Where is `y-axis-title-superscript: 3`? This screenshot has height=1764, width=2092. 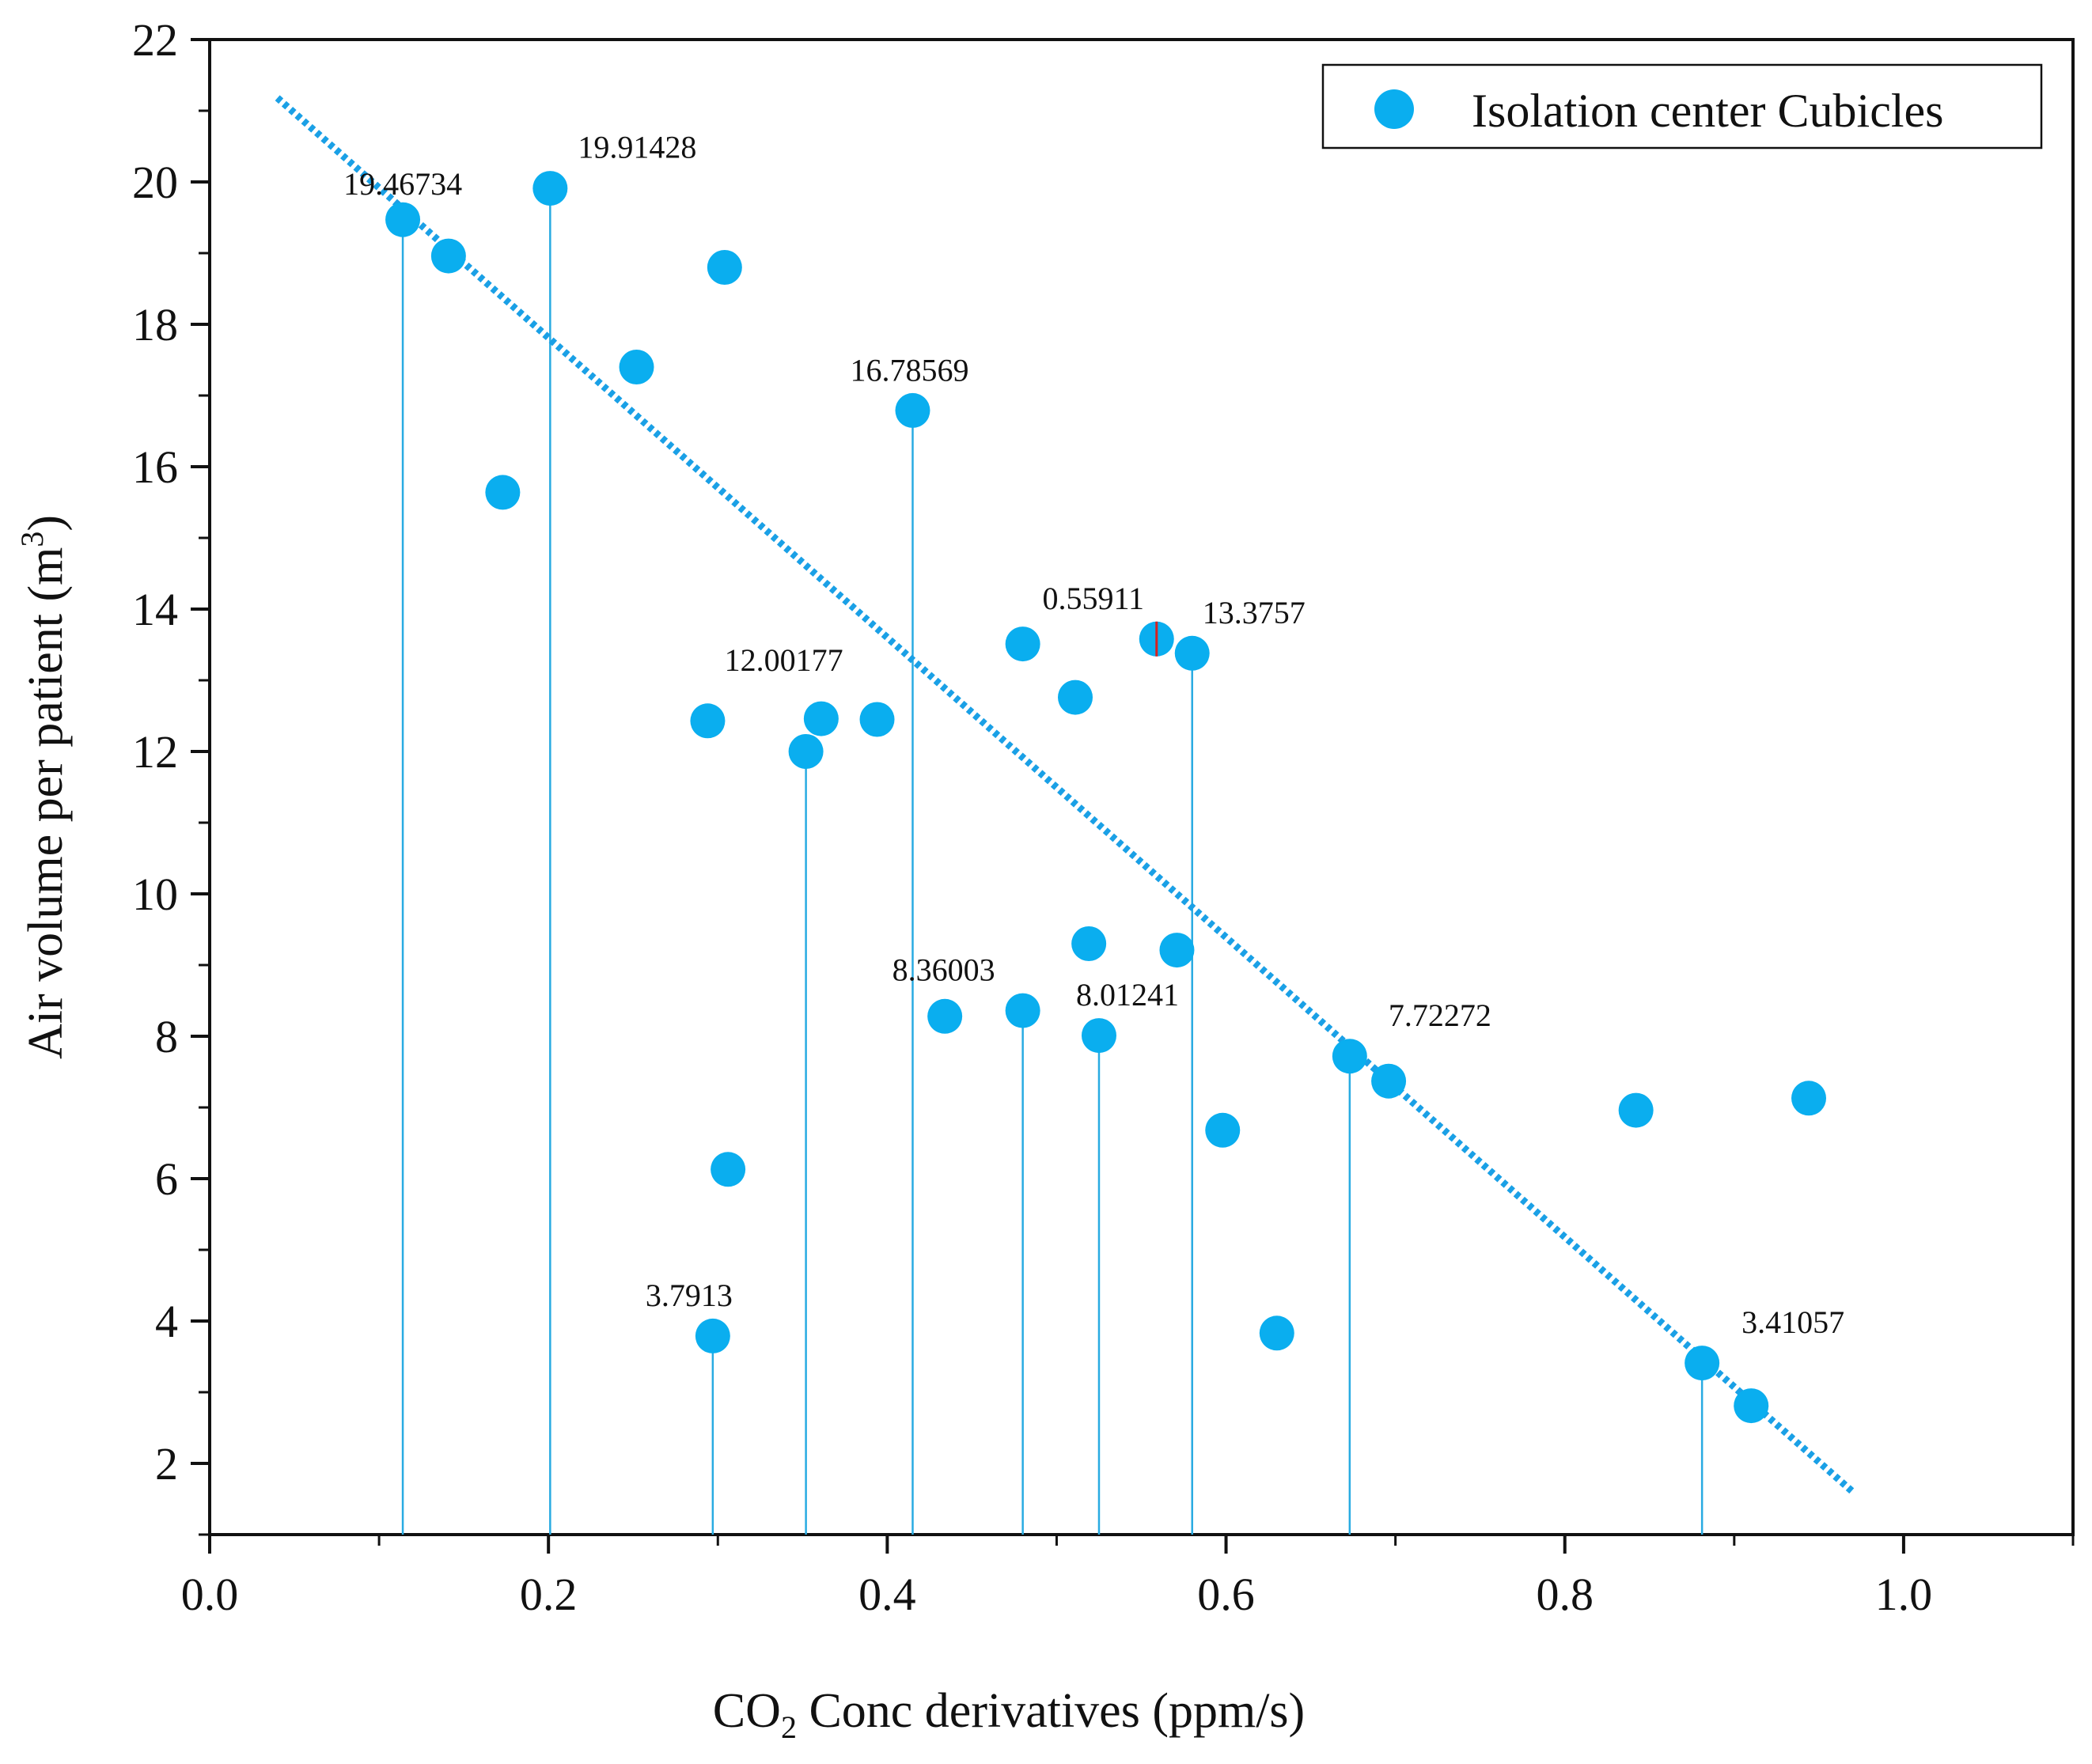 y-axis-title-superscript: 3 is located at coordinates (32, 539).